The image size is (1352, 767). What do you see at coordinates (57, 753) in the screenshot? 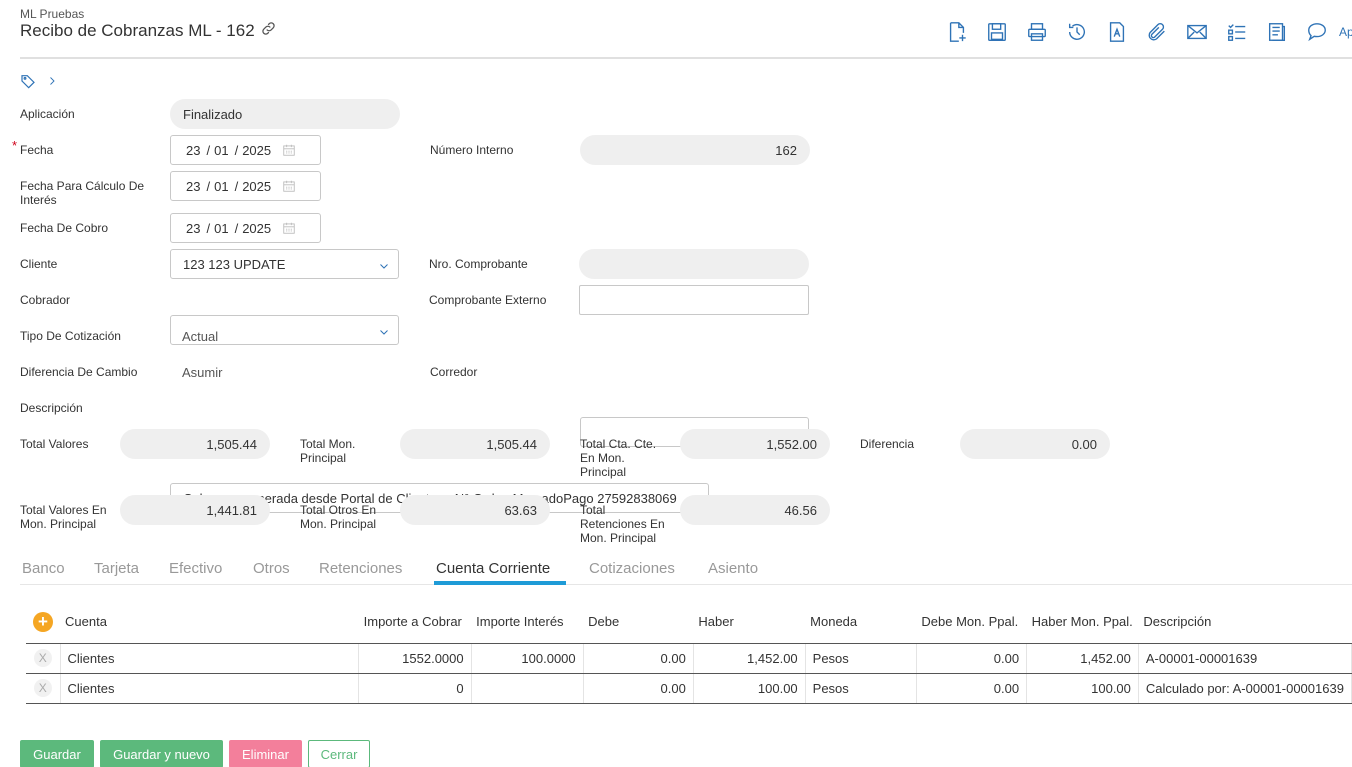
I see `guardar-button: Guardar` at bounding box center [57, 753].